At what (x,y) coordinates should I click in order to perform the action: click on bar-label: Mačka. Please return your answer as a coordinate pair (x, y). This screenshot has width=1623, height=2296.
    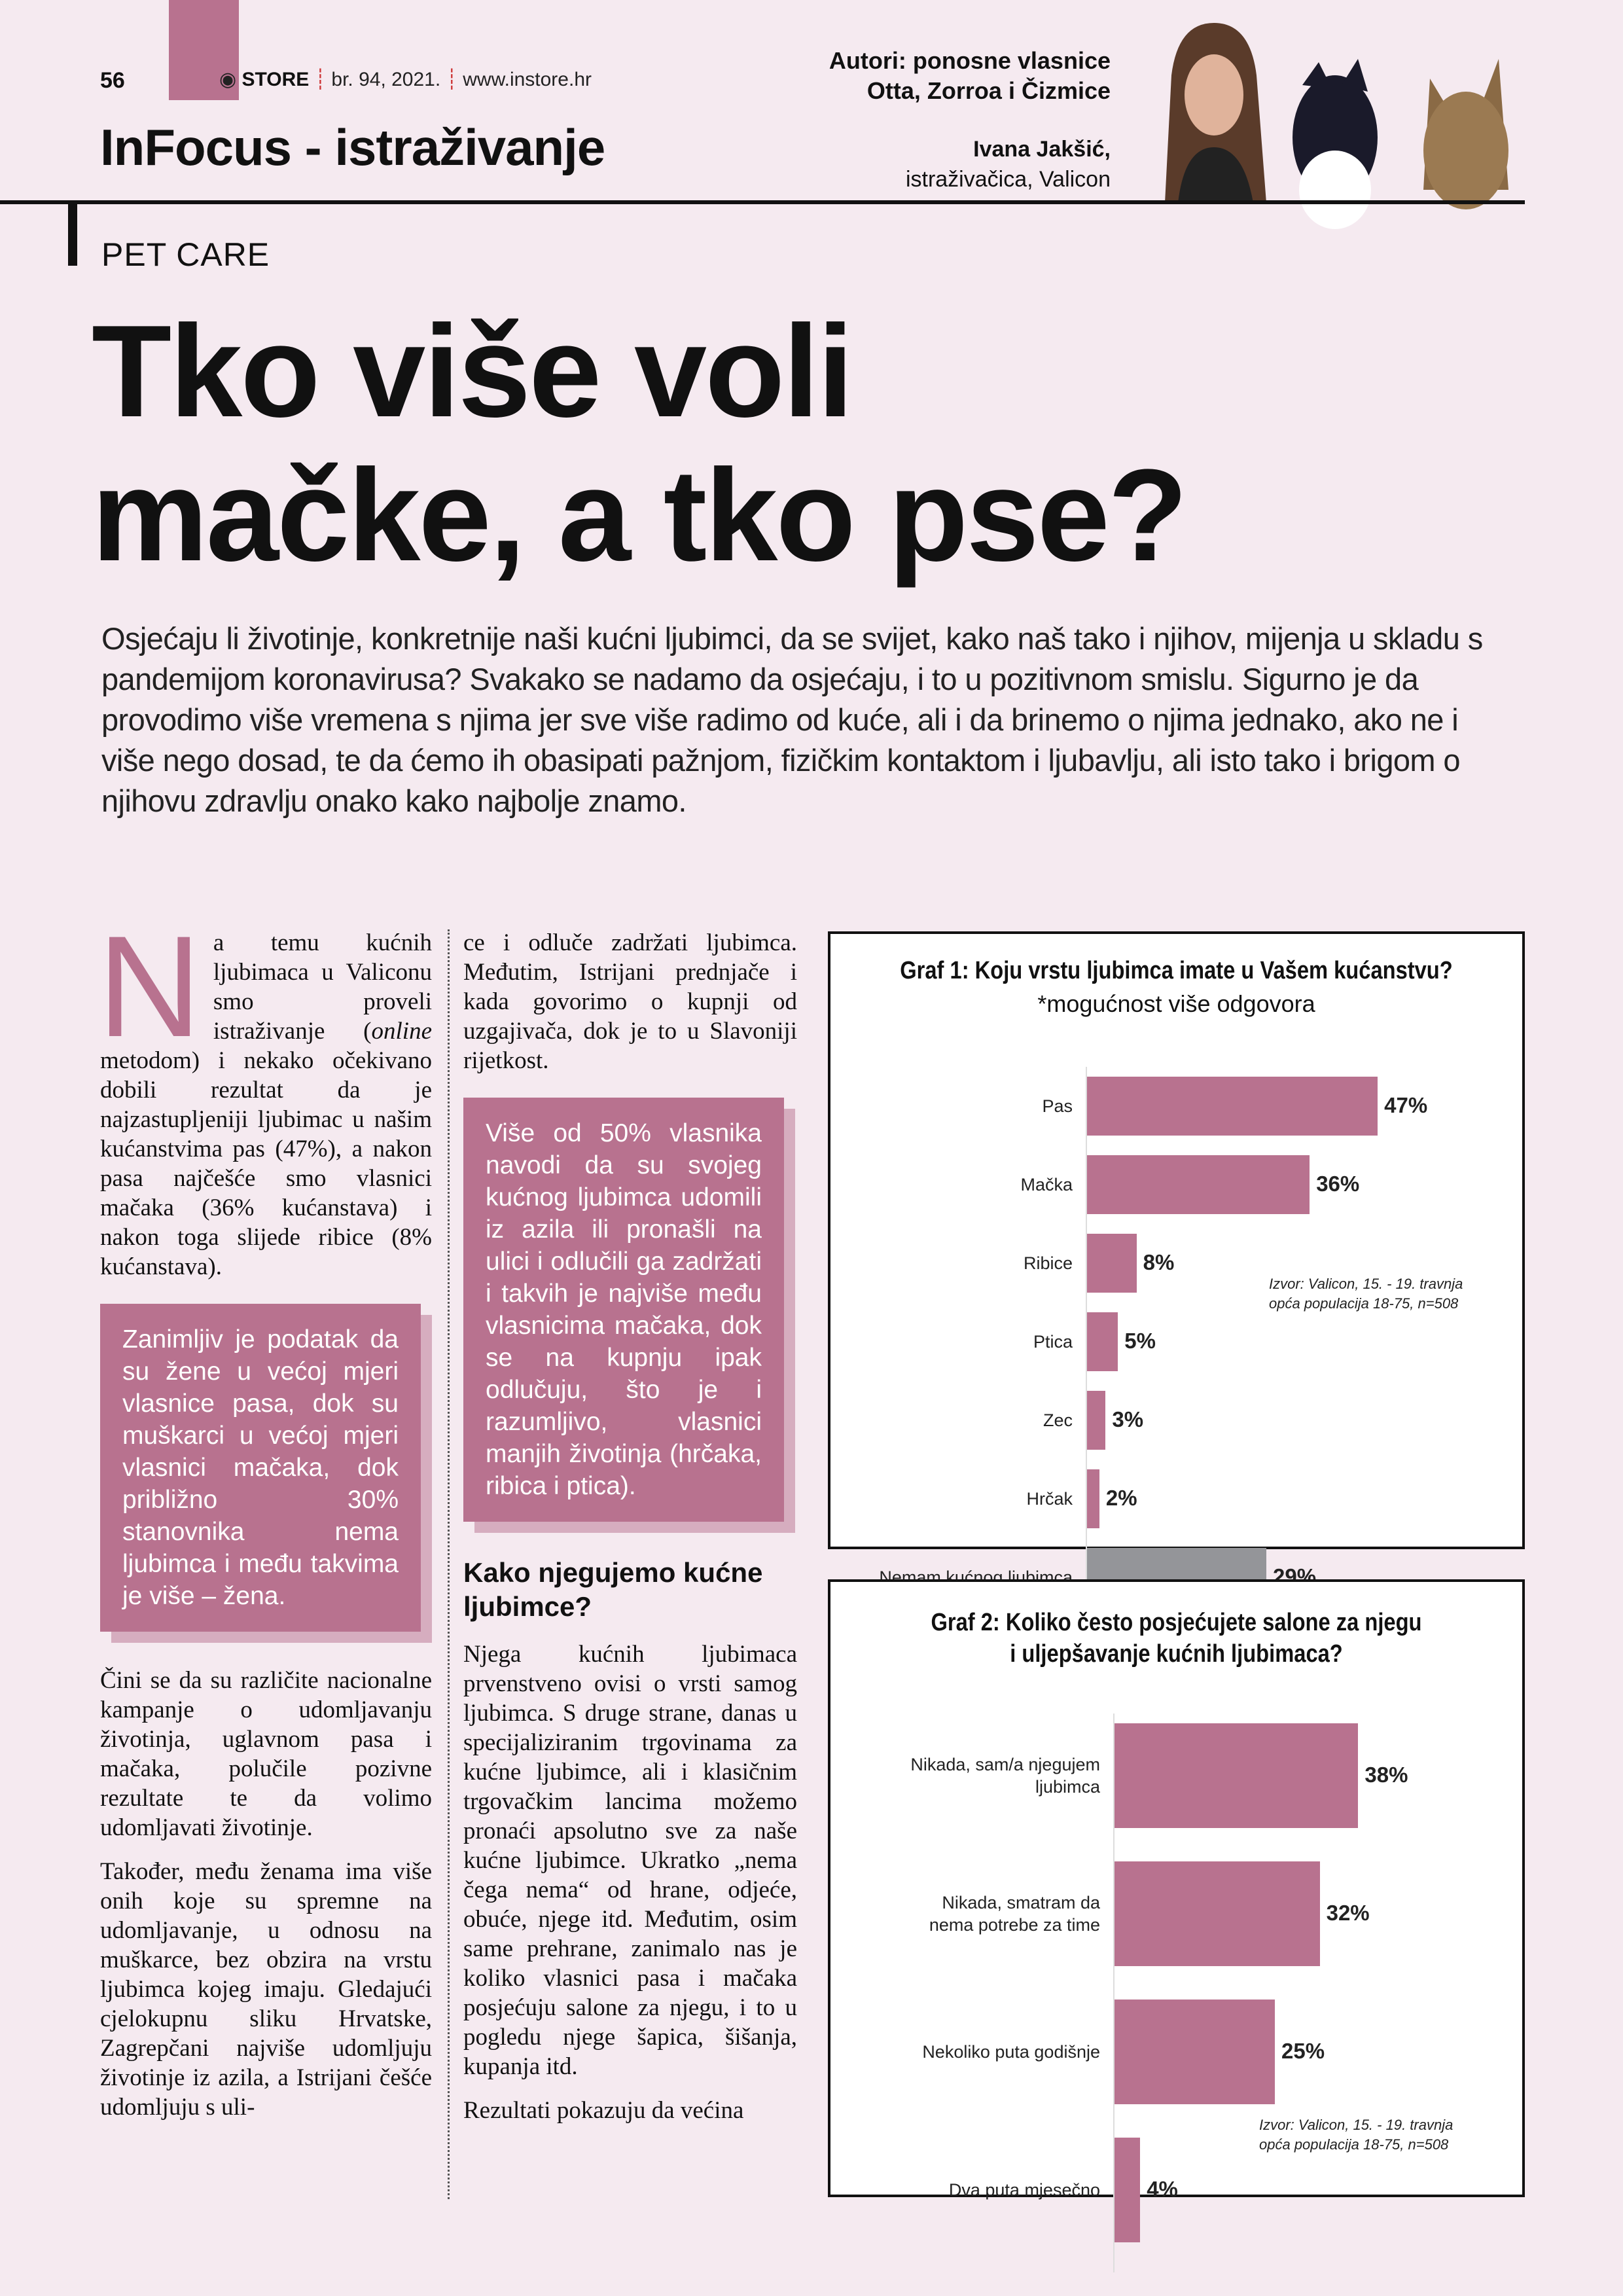
    Looking at the image, I should click on (955, 1185).